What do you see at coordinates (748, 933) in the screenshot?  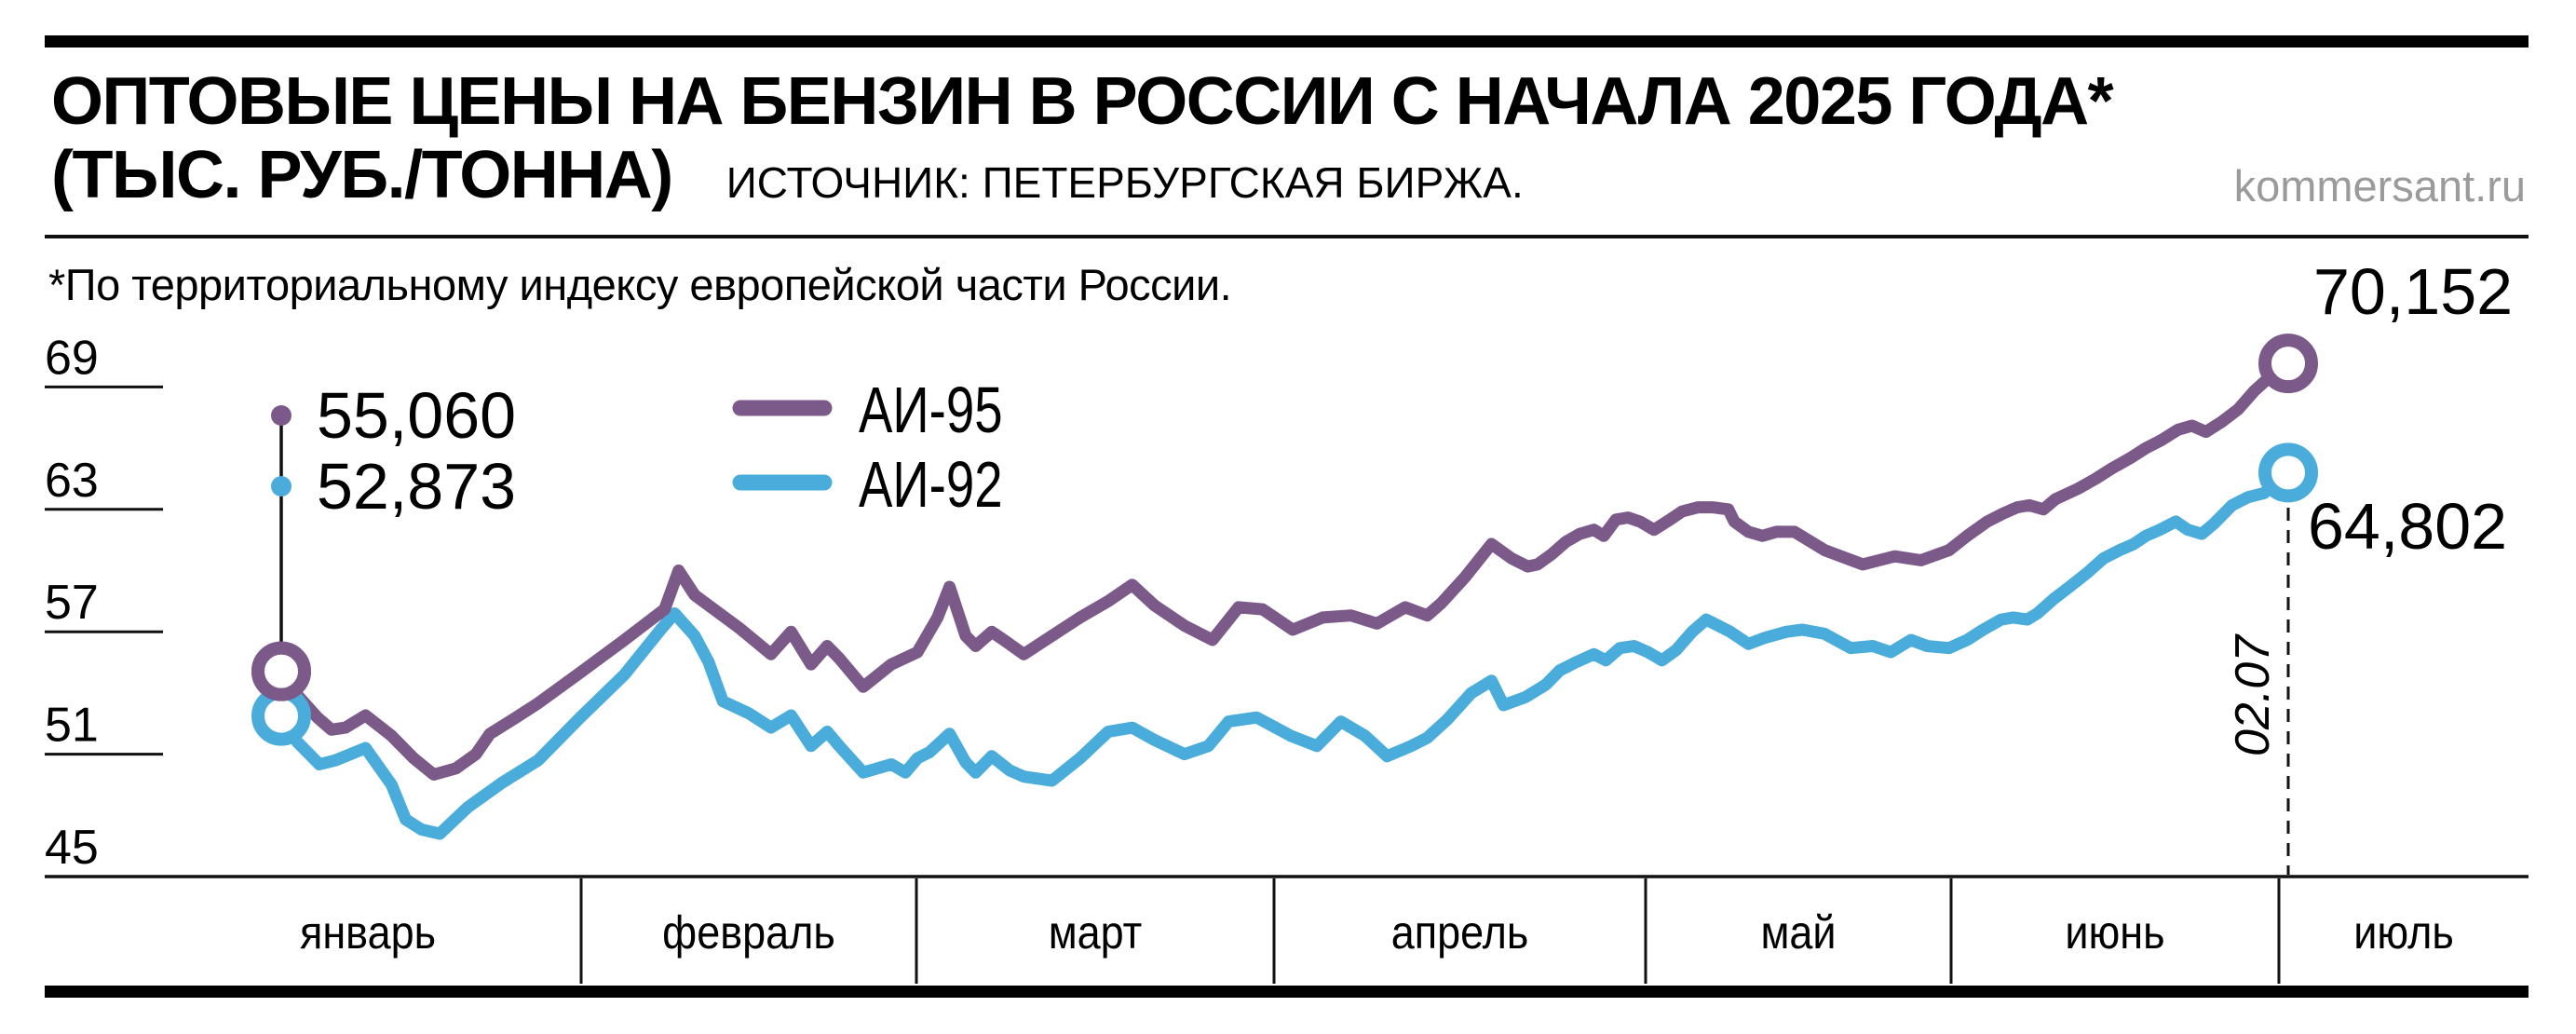 I see `x-month-label-февраль: февраль` at bounding box center [748, 933].